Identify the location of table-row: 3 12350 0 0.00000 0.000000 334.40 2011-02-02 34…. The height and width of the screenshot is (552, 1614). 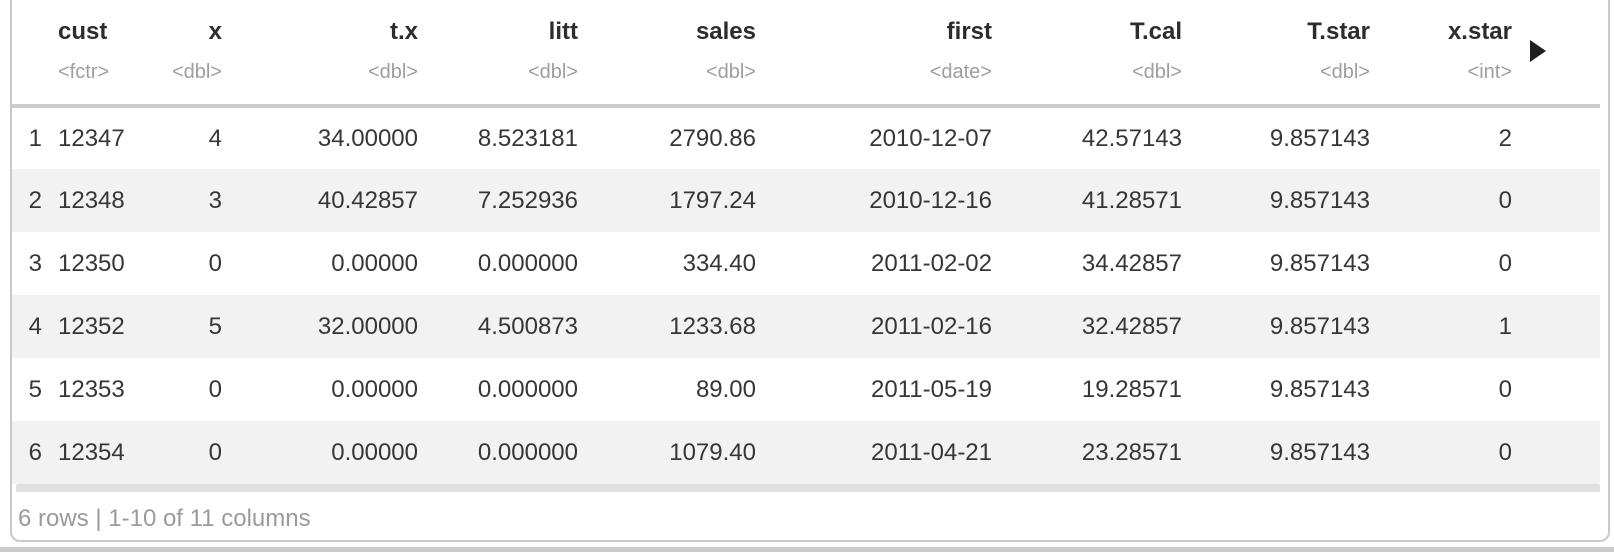
(806, 263).